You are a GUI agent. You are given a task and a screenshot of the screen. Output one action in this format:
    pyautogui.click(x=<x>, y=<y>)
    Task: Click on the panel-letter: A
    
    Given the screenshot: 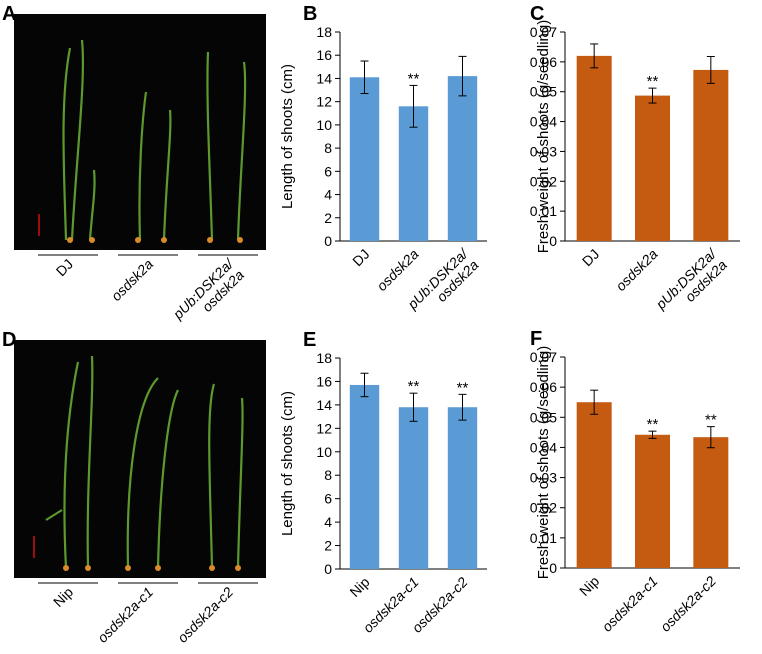 What is the action you would take?
    pyautogui.click(x=9, y=14)
    